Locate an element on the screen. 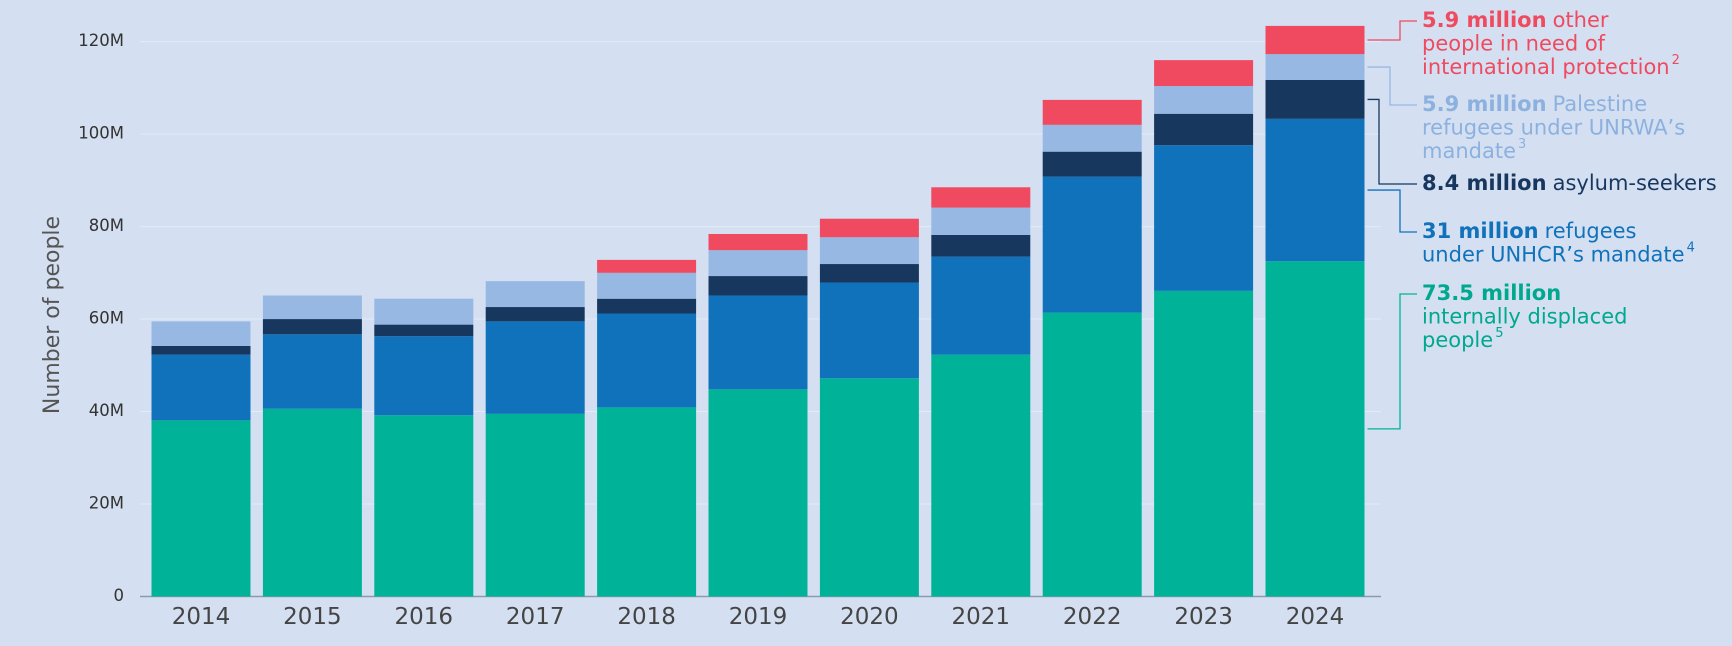 The image size is (1732, 646). legend-bold: 73.5 million is located at coordinates (1491, 293).